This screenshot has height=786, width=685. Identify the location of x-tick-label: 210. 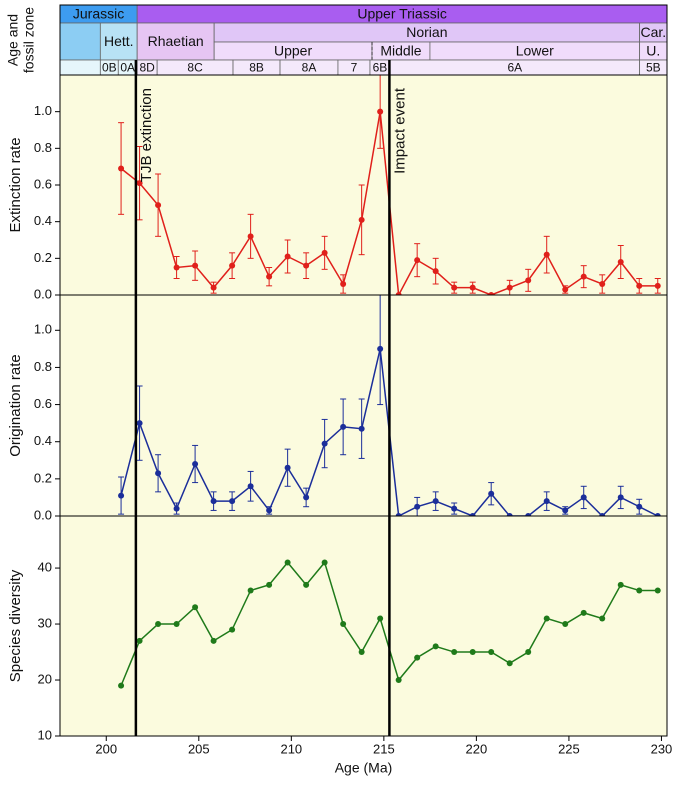
(291, 748).